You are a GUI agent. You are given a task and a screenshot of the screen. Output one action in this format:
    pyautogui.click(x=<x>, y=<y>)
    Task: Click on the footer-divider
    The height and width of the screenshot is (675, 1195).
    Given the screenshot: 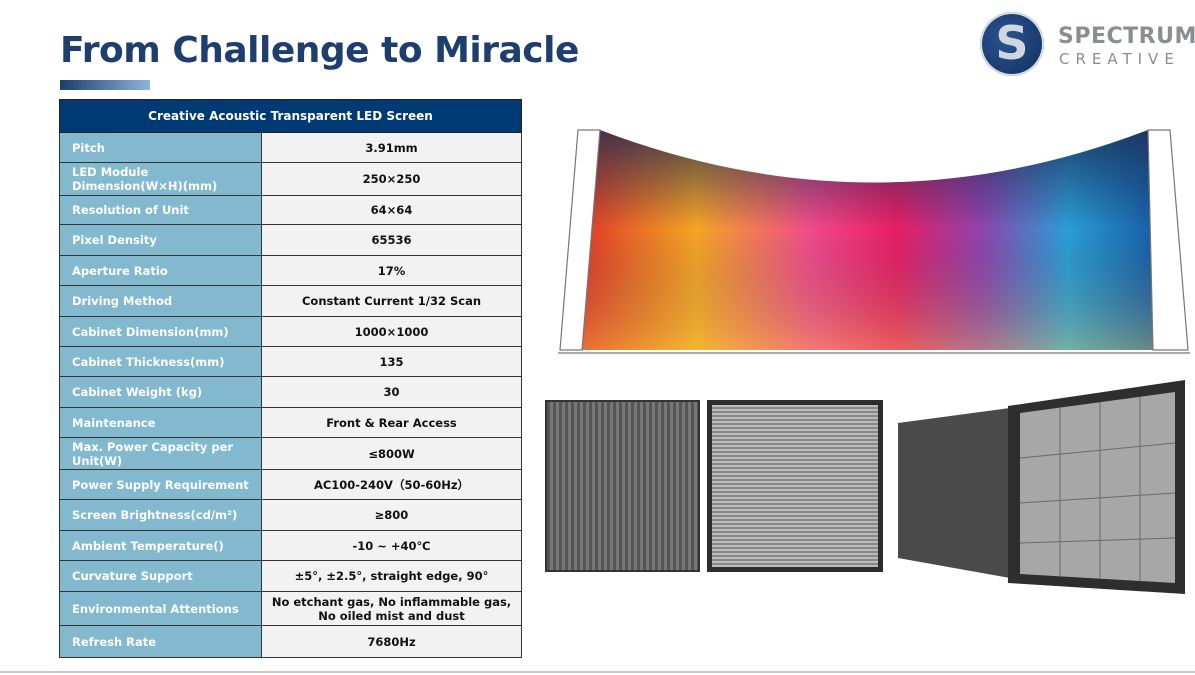 What is the action you would take?
    pyautogui.click(x=597, y=672)
    